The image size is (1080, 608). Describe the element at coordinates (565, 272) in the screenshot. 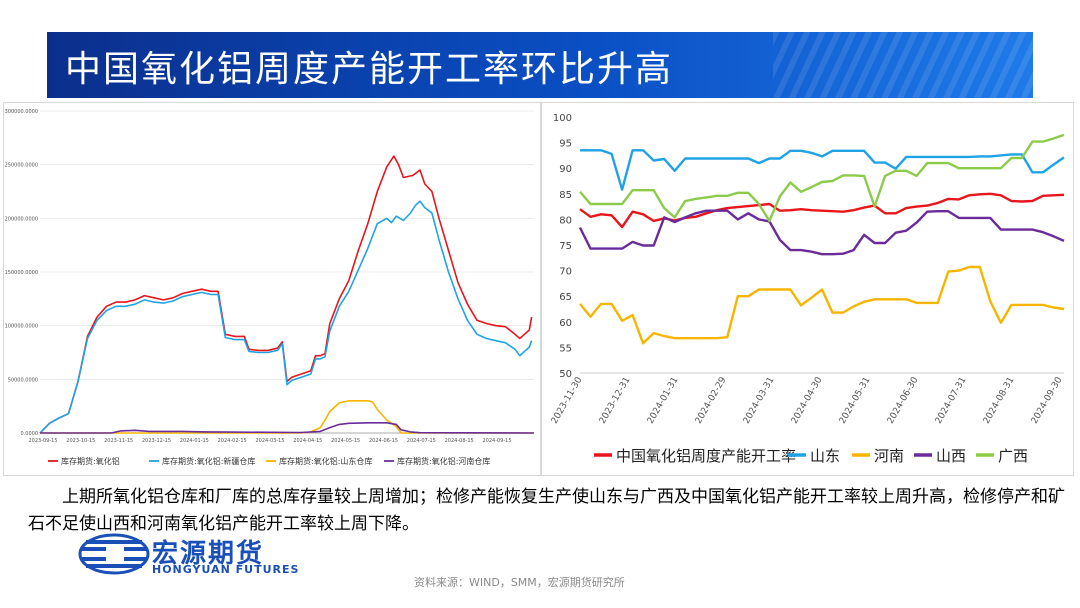

I see `y-tick-label: 70` at that location.